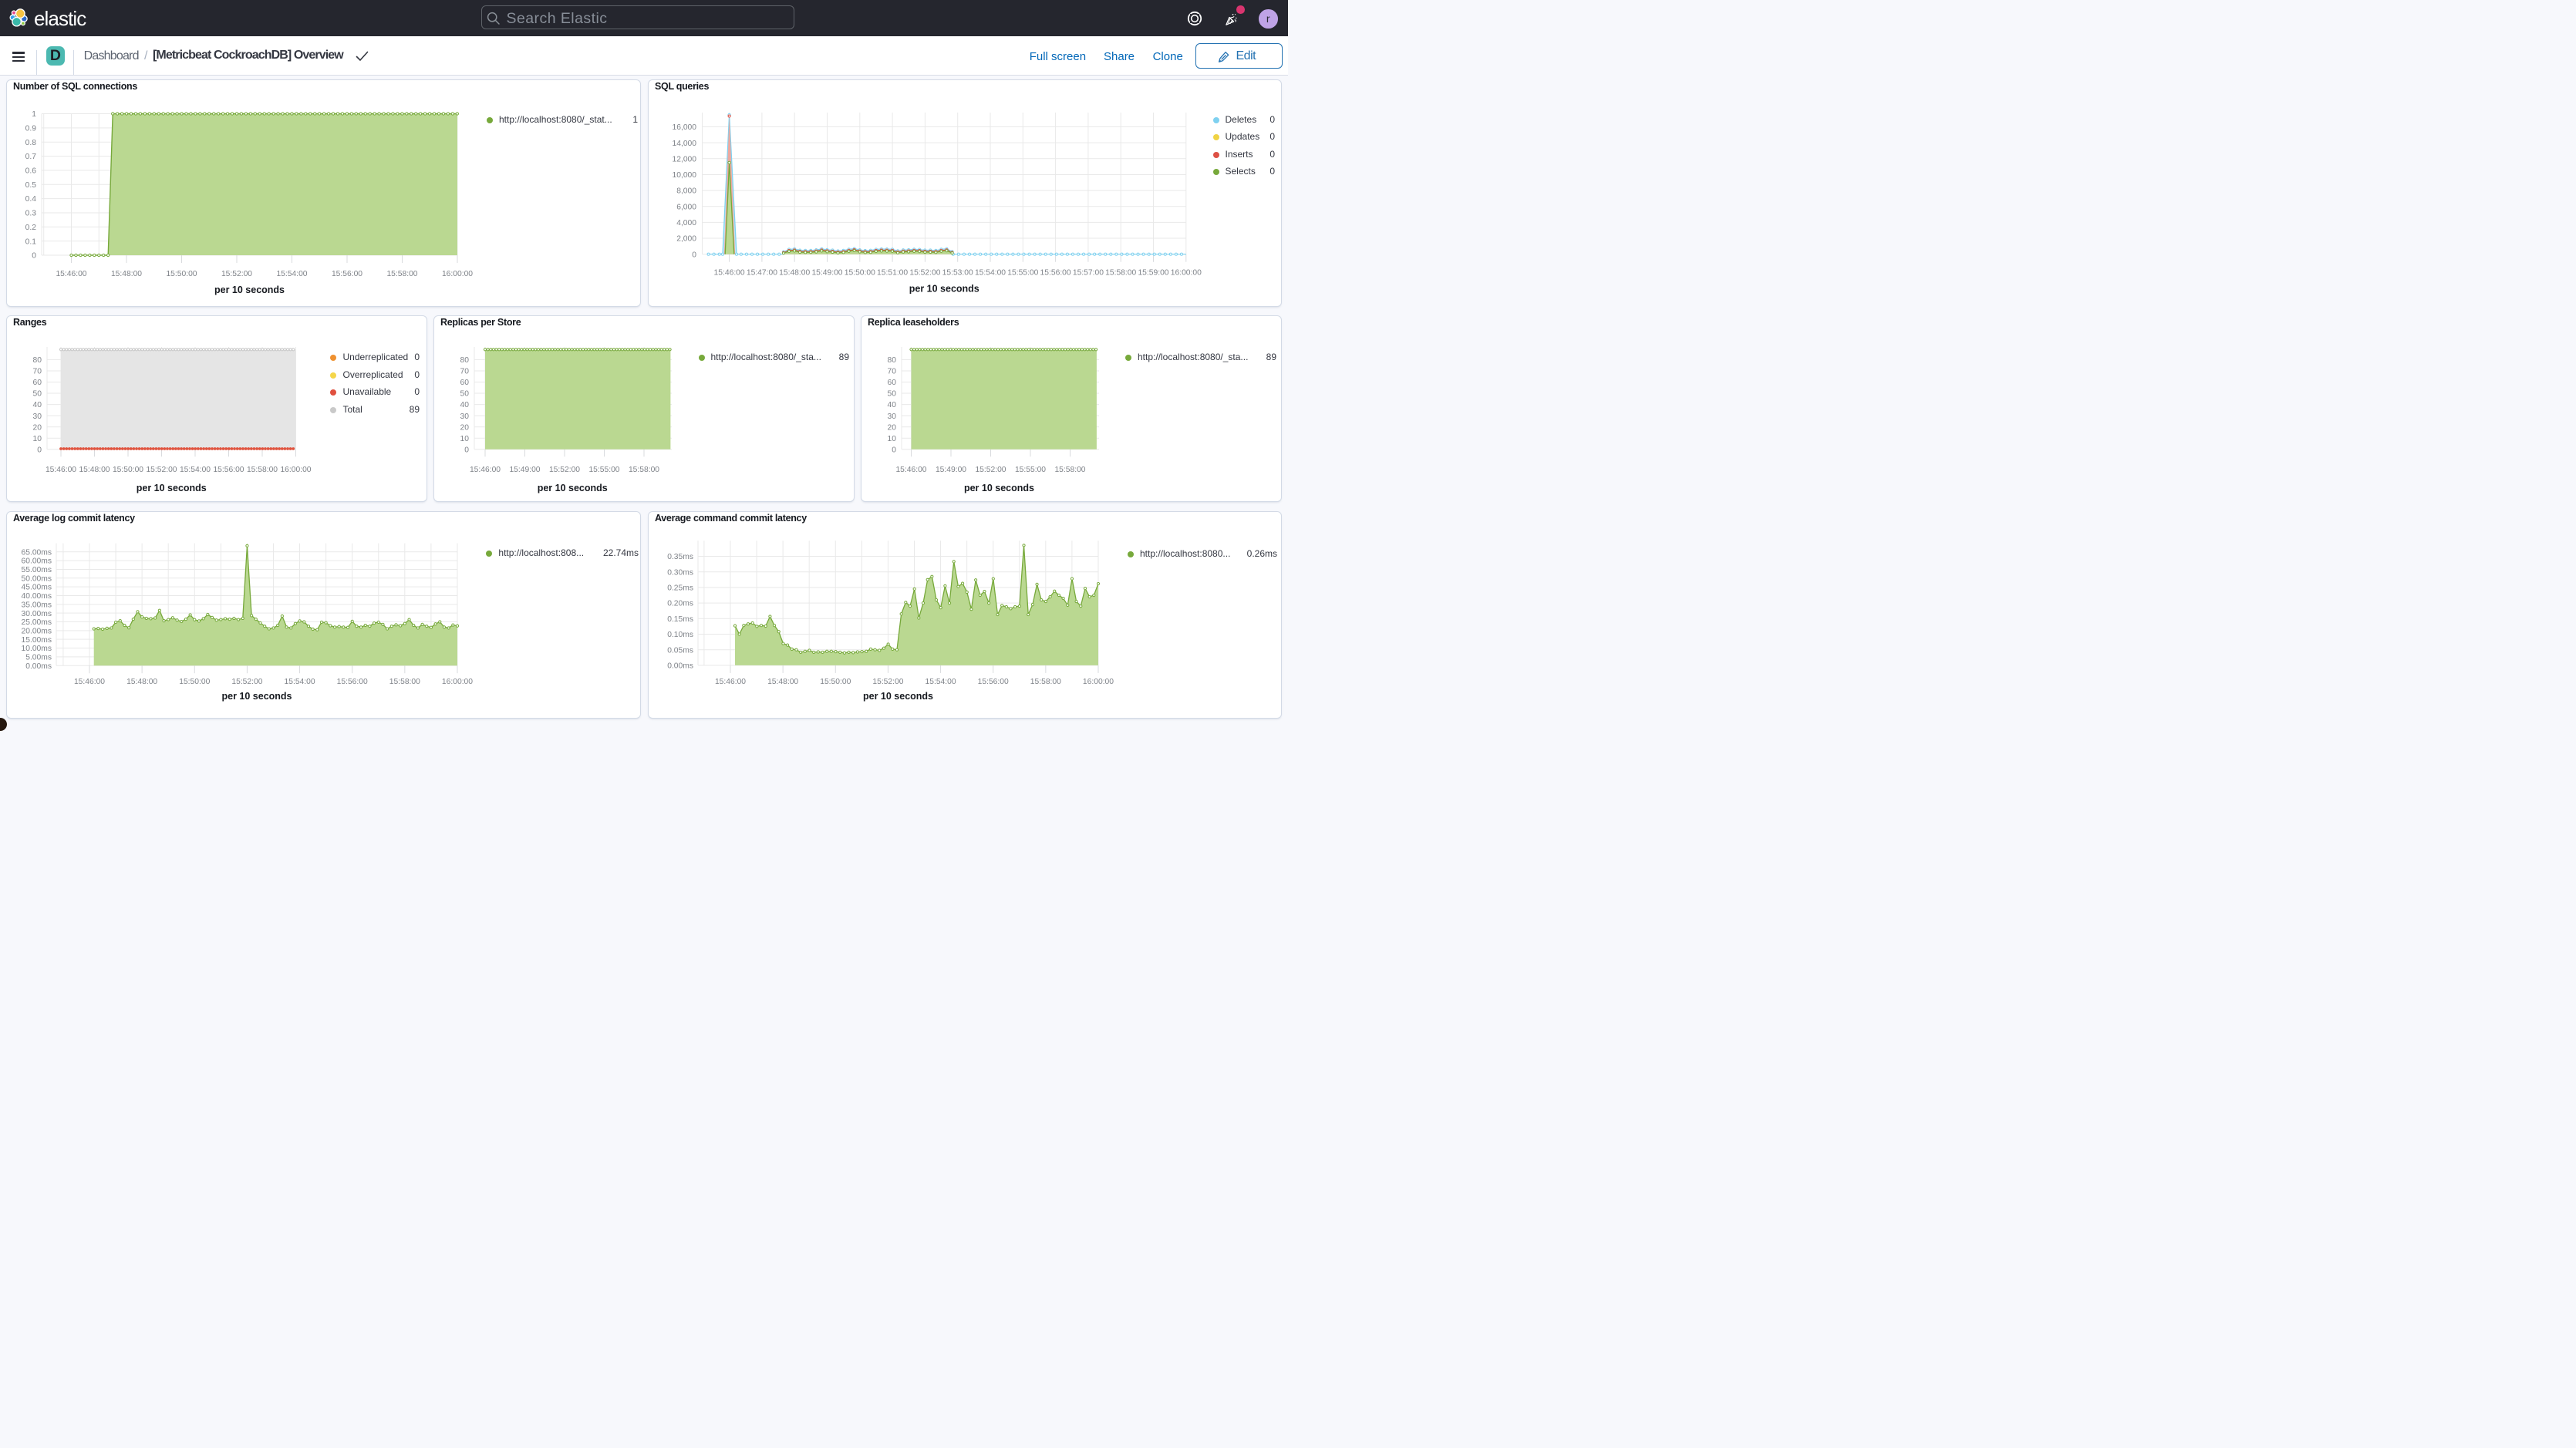 Image resolution: width=2576 pixels, height=1448 pixels. Describe the element at coordinates (37, 631) in the screenshot. I see `svg-text: 20.00ms` at that location.